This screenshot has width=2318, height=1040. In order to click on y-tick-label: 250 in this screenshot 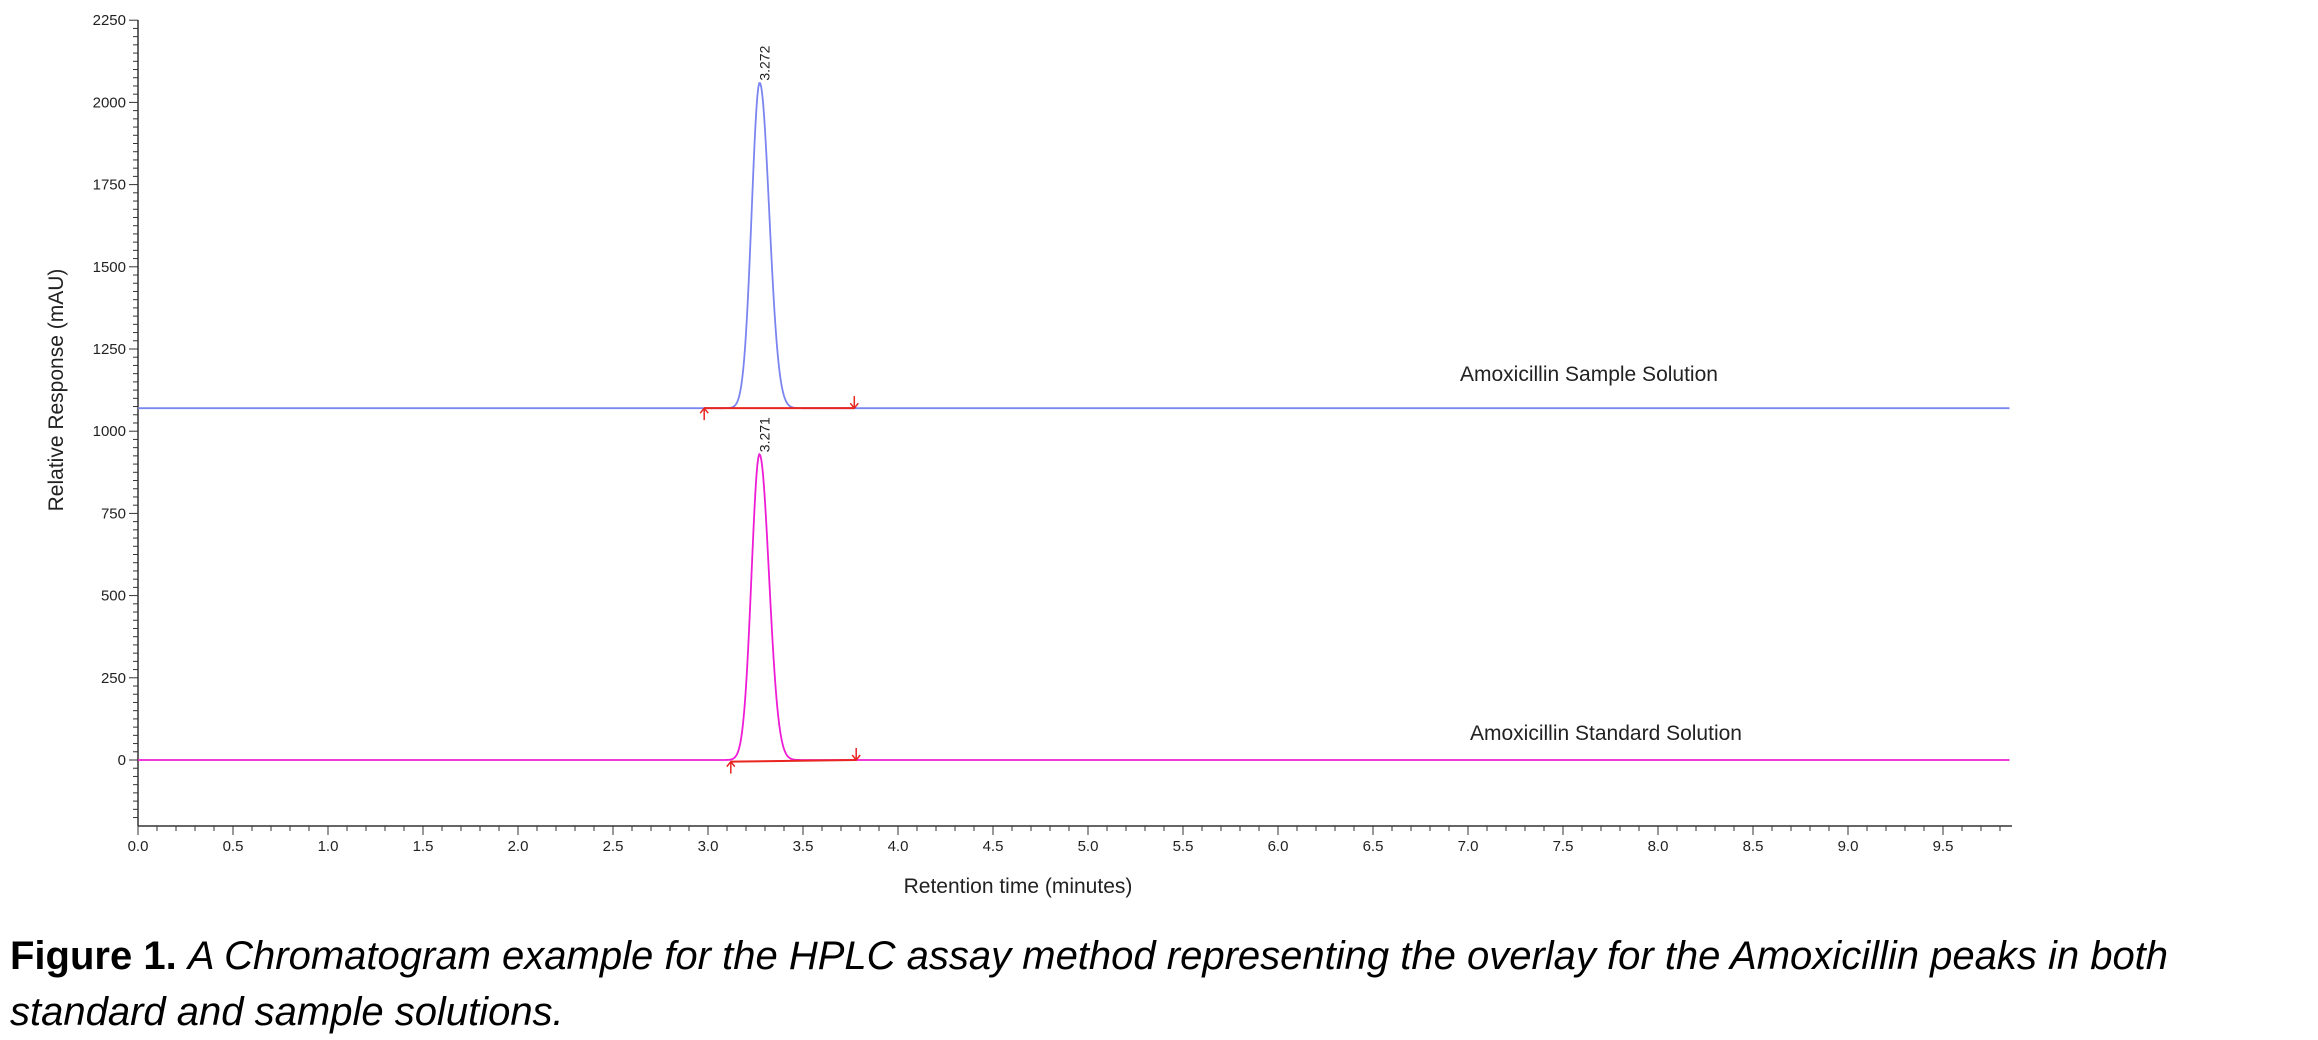, I will do `click(113, 678)`.